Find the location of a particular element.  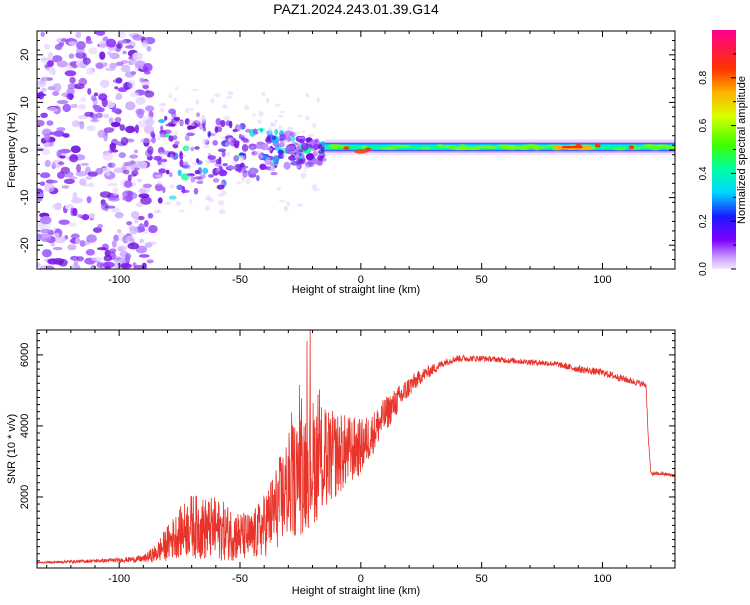

colorbar-label: Normalized spectral amplitude is located at coordinates (742, 150).